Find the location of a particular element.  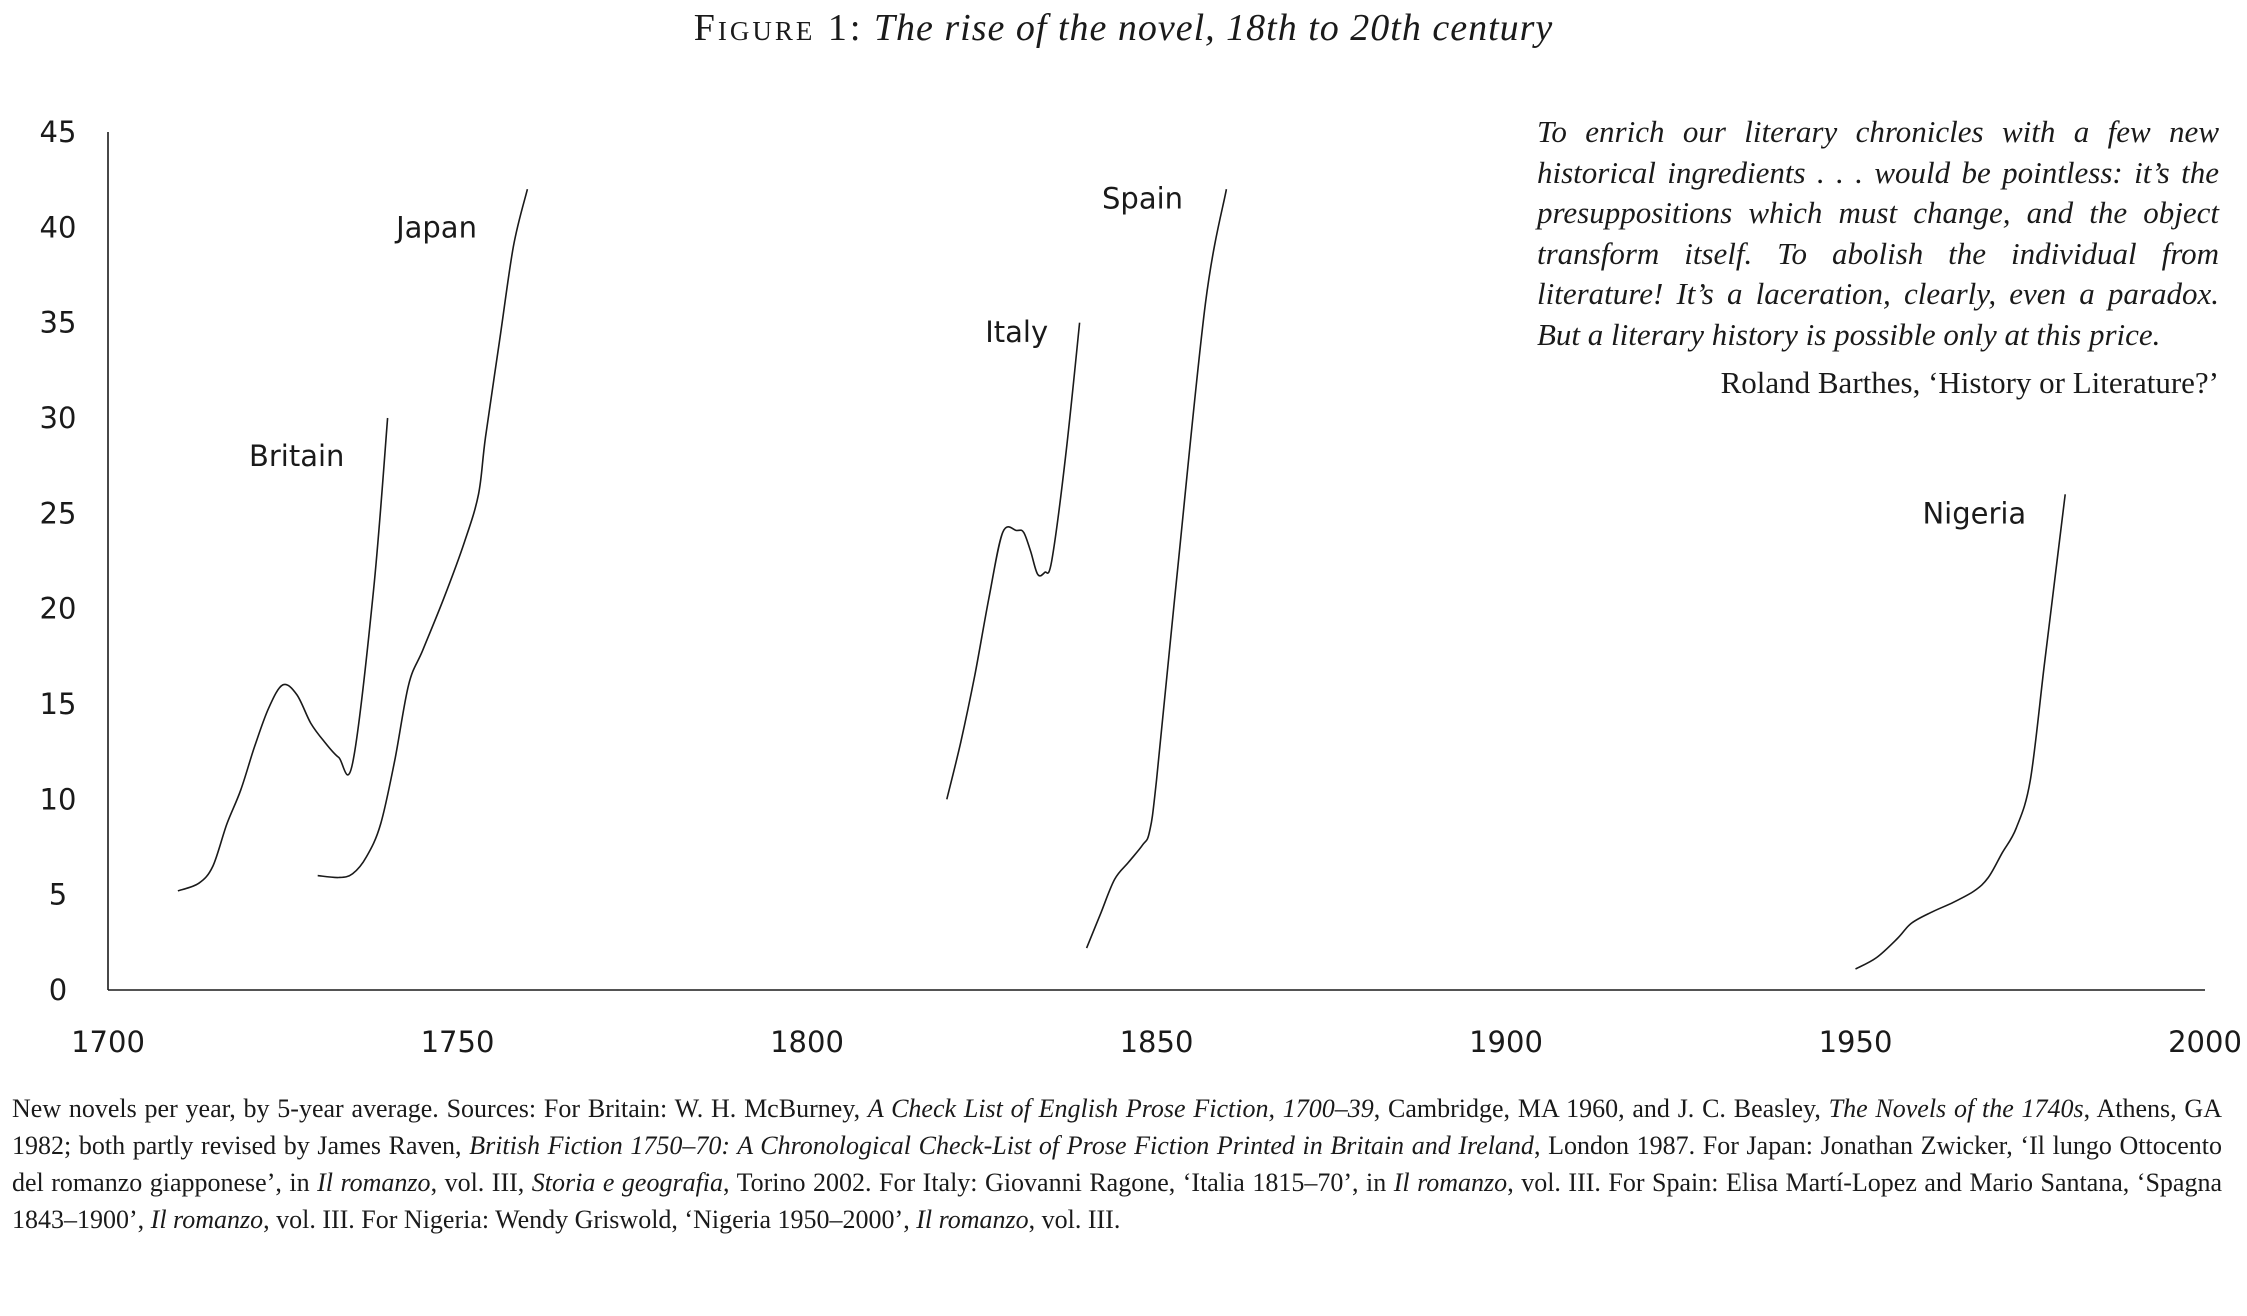

x-tick-label: 1700 is located at coordinates (108, 1042).